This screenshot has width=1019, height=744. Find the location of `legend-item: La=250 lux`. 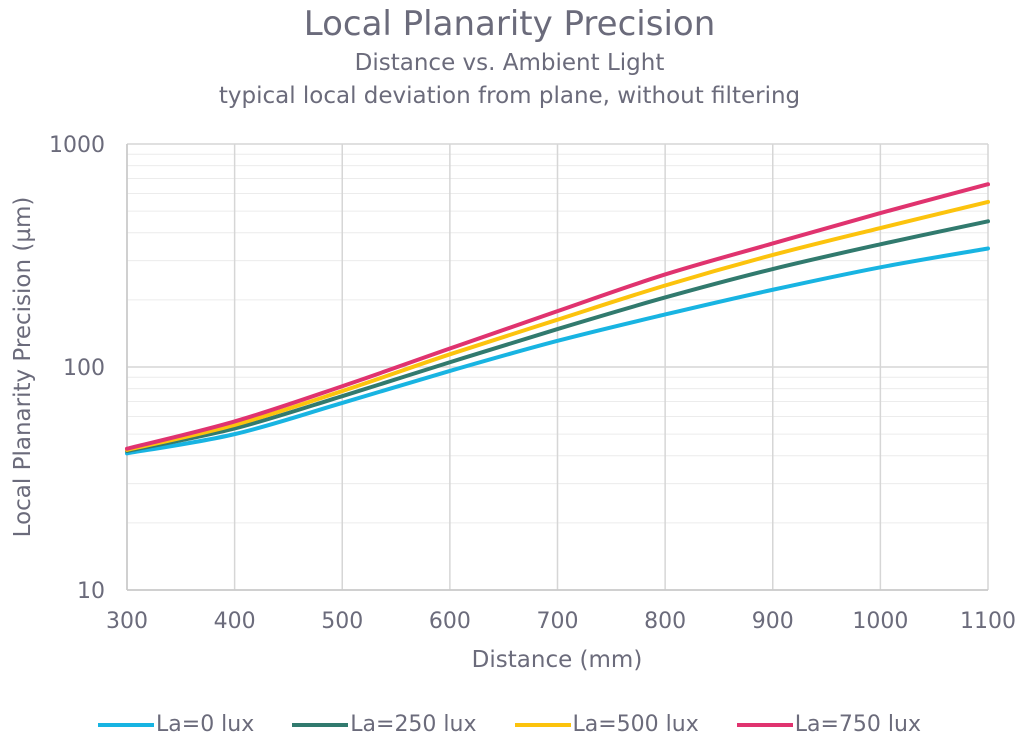

legend-item: La=250 lux is located at coordinates (384, 724).